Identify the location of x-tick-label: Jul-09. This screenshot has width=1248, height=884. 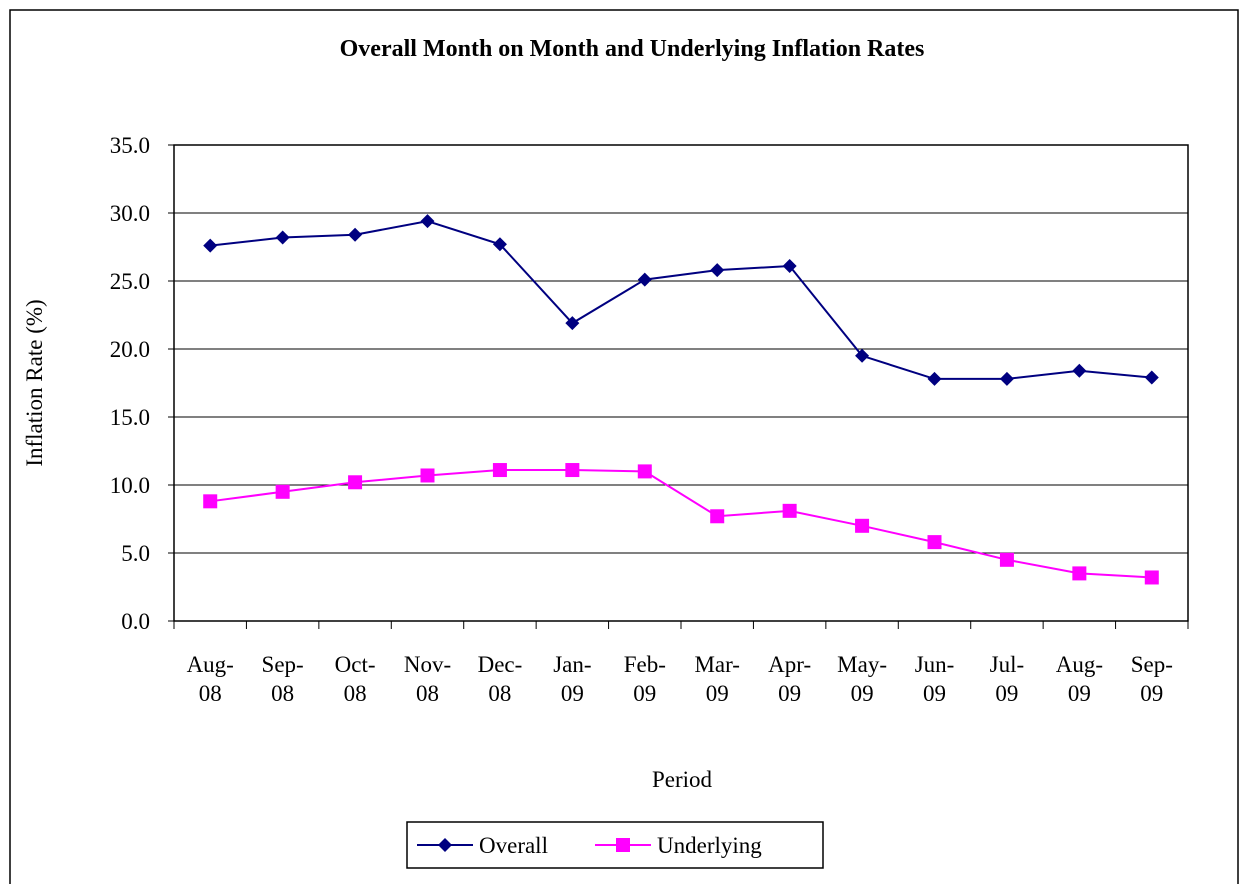
(1007, 679).